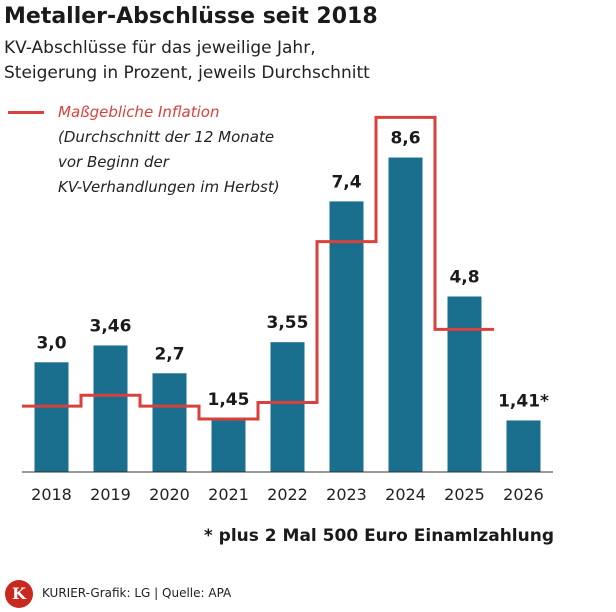 The width and height of the screenshot is (616, 612). What do you see at coordinates (346, 494) in the screenshot?
I see `year-label-2023: 2023` at bounding box center [346, 494].